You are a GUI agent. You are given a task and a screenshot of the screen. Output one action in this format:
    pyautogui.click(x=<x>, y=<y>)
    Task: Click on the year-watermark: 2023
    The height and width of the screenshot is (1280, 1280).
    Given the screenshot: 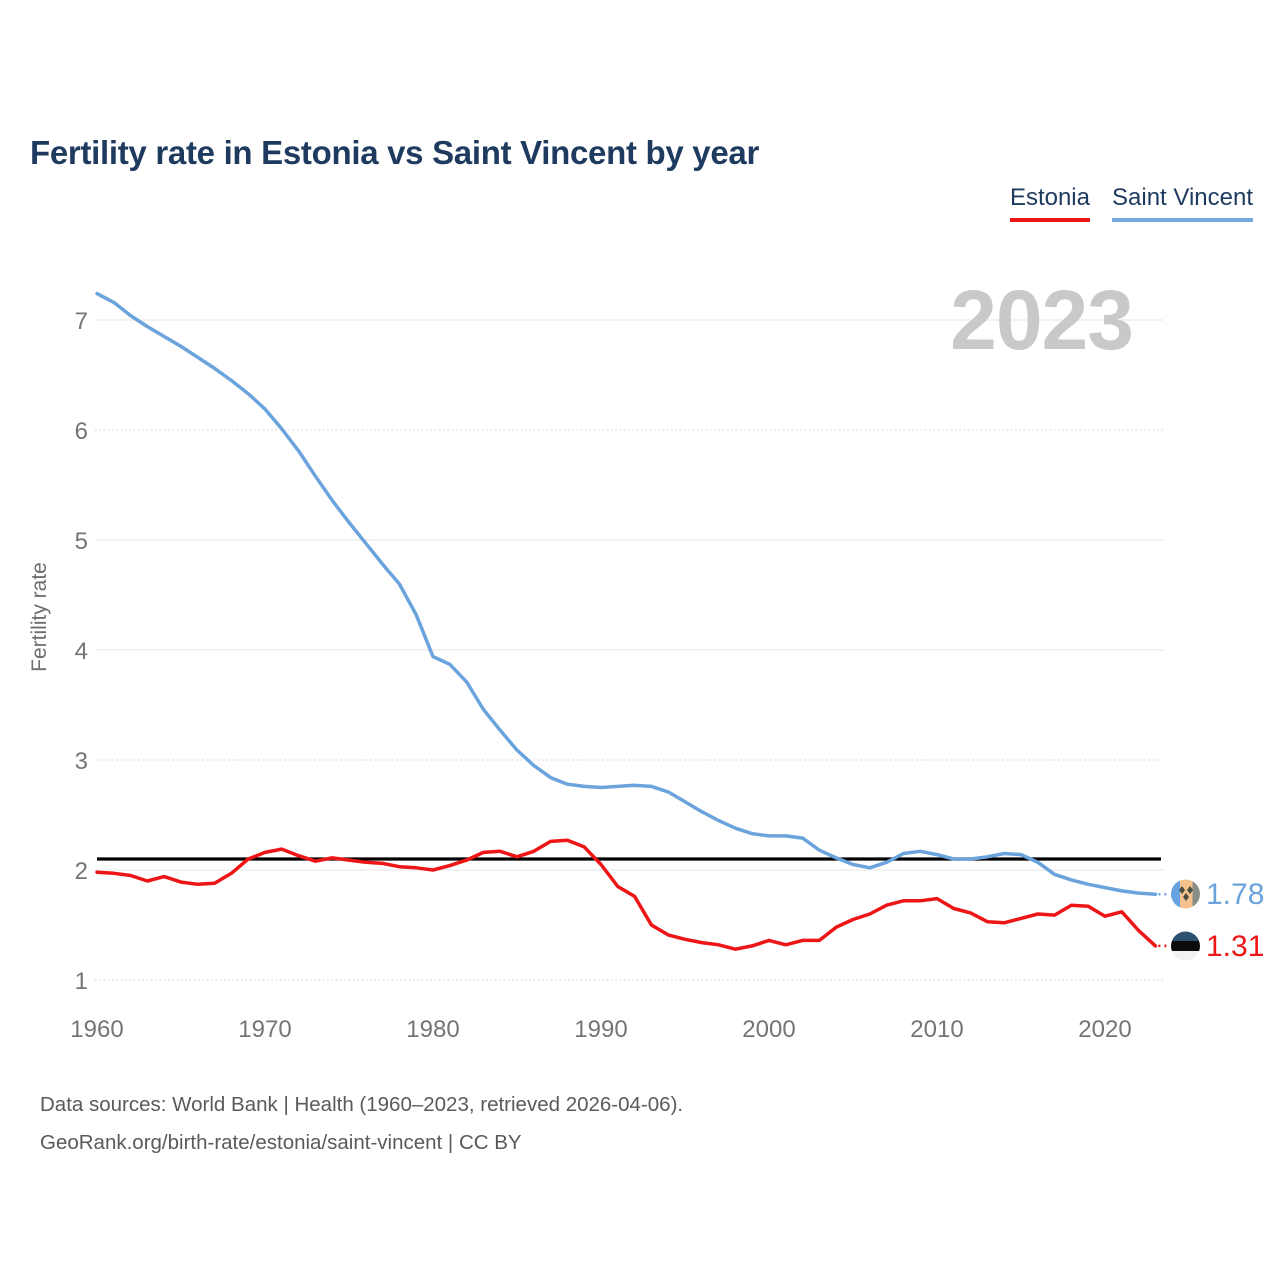 What is the action you would take?
    pyautogui.click(x=1042, y=320)
    